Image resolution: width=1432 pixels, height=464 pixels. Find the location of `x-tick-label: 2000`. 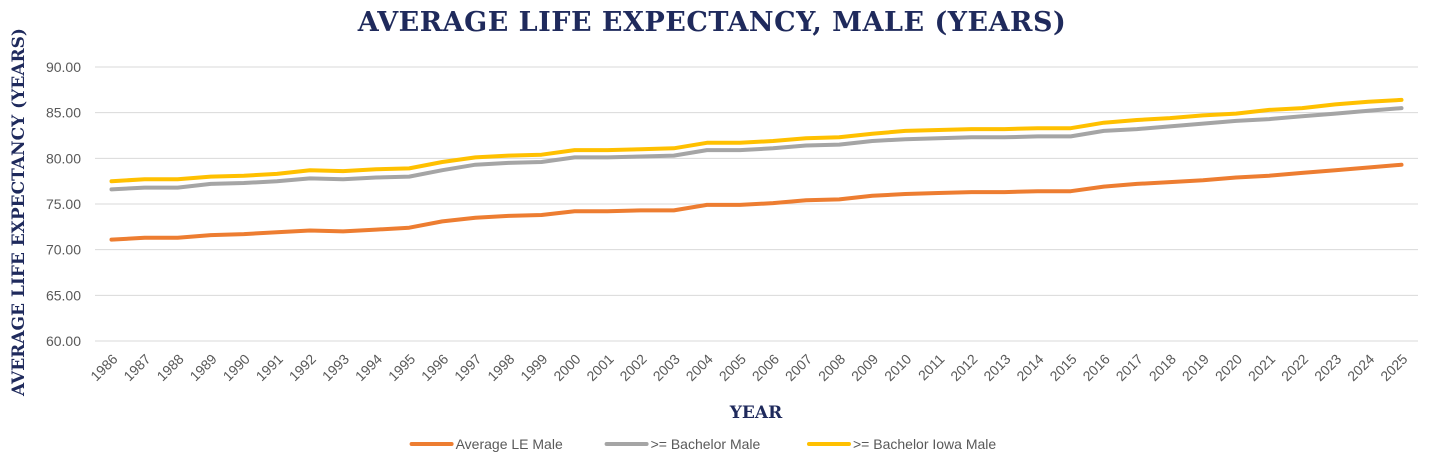

x-tick-label: 2000 is located at coordinates (566, 367).